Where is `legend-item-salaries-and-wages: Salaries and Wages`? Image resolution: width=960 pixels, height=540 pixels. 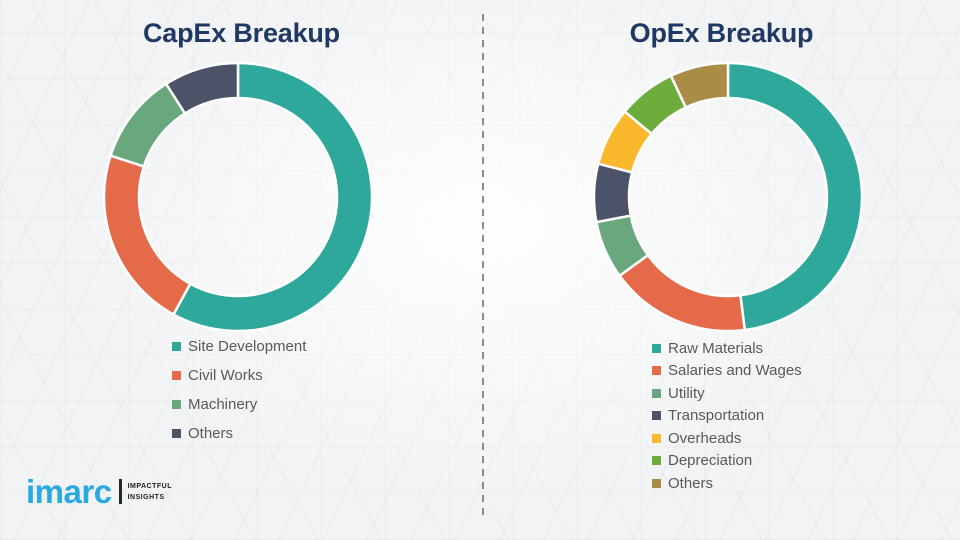 legend-item-salaries-and-wages: Salaries and Wages is located at coordinates (727, 371).